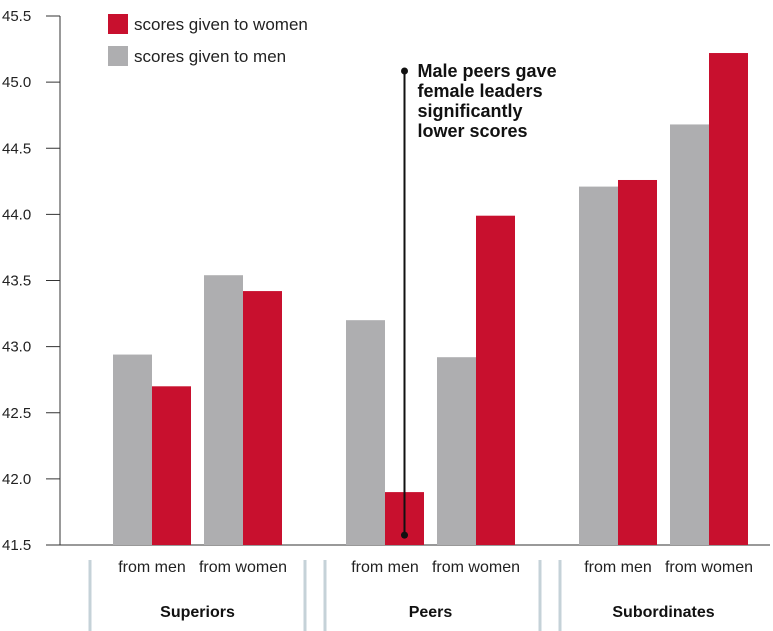 The height and width of the screenshot is (631, 773). I want to click on y-tick-label: 41.5, so click(16, 545).